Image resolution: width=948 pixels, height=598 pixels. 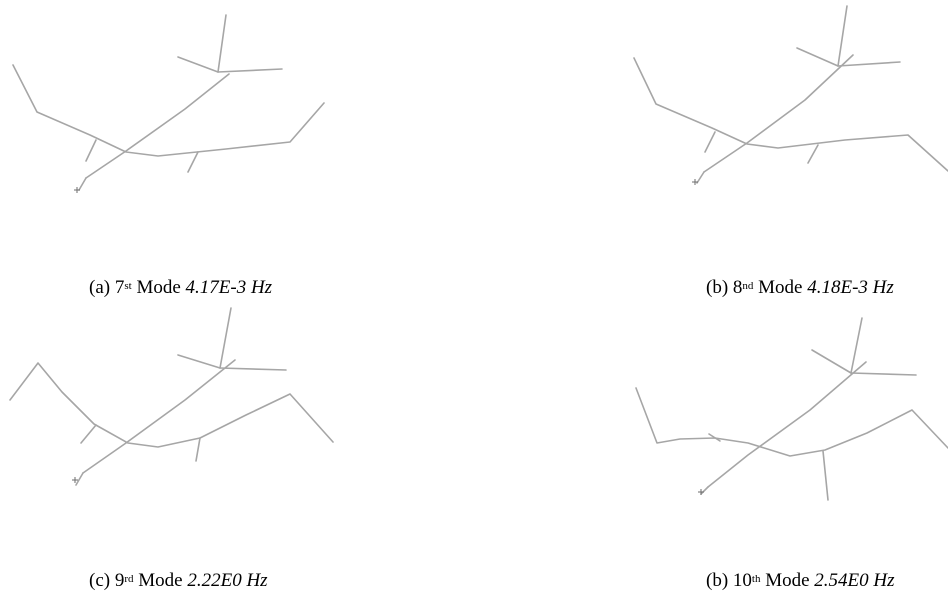 I want to click on caption-b-ordinal: nd, so click(x=748, y=286).